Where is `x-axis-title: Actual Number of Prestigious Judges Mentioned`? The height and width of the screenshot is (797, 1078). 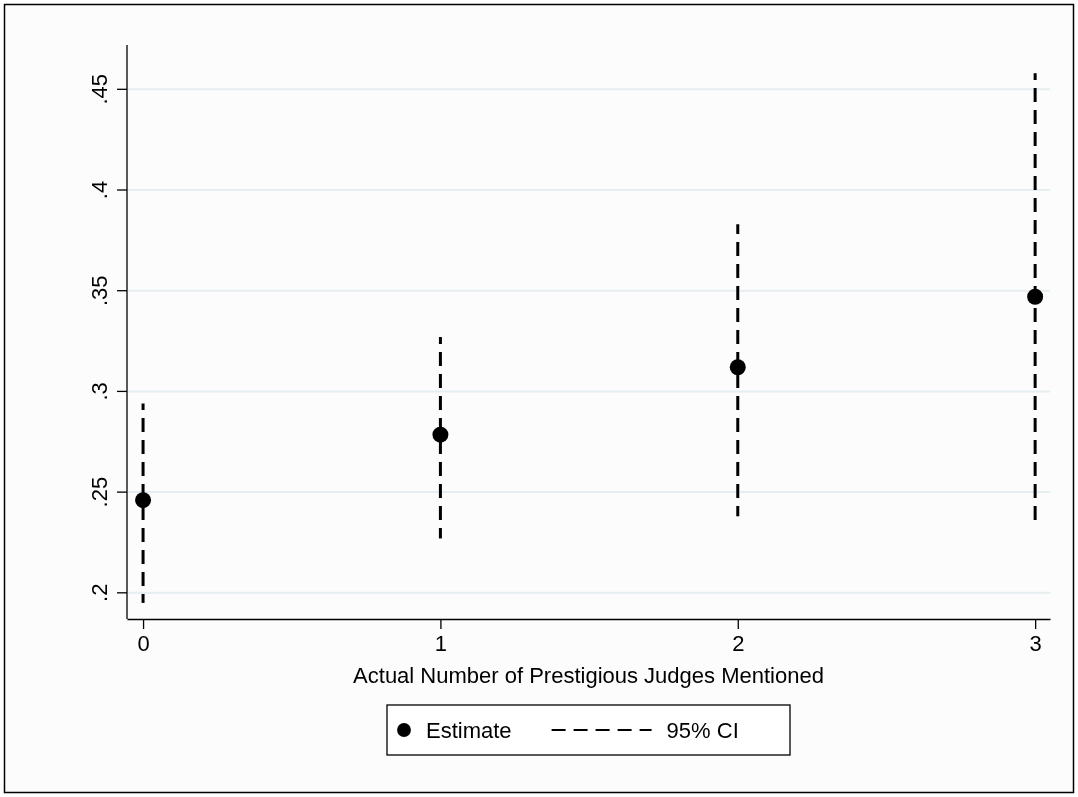
x-axis-title: Actual Number of Prestigious Judges Mentioned is located at coordinates (588, 675).